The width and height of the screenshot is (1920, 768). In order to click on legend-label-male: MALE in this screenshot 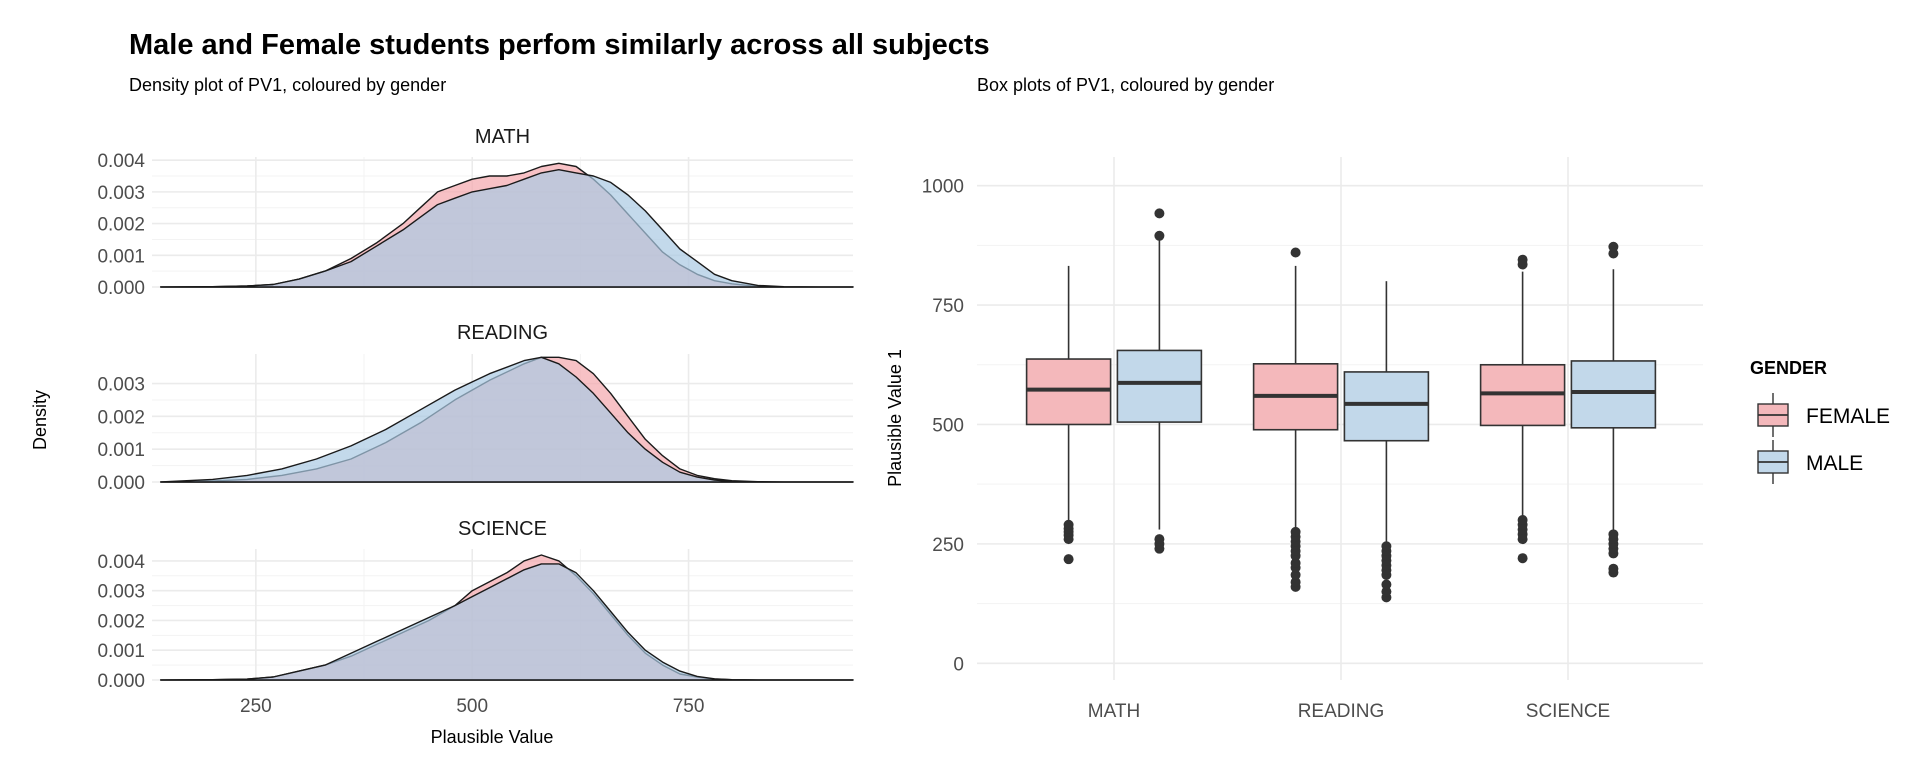, I will do `click(1834, 463)`.